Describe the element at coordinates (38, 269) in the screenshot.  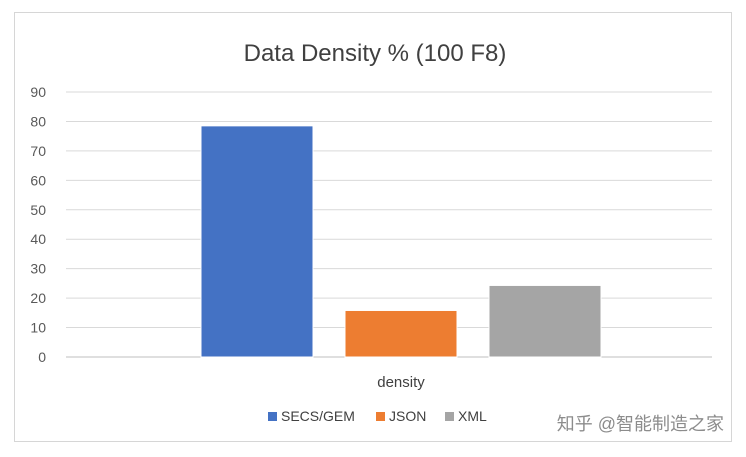
I see `y-tick-label: 30` at that location.